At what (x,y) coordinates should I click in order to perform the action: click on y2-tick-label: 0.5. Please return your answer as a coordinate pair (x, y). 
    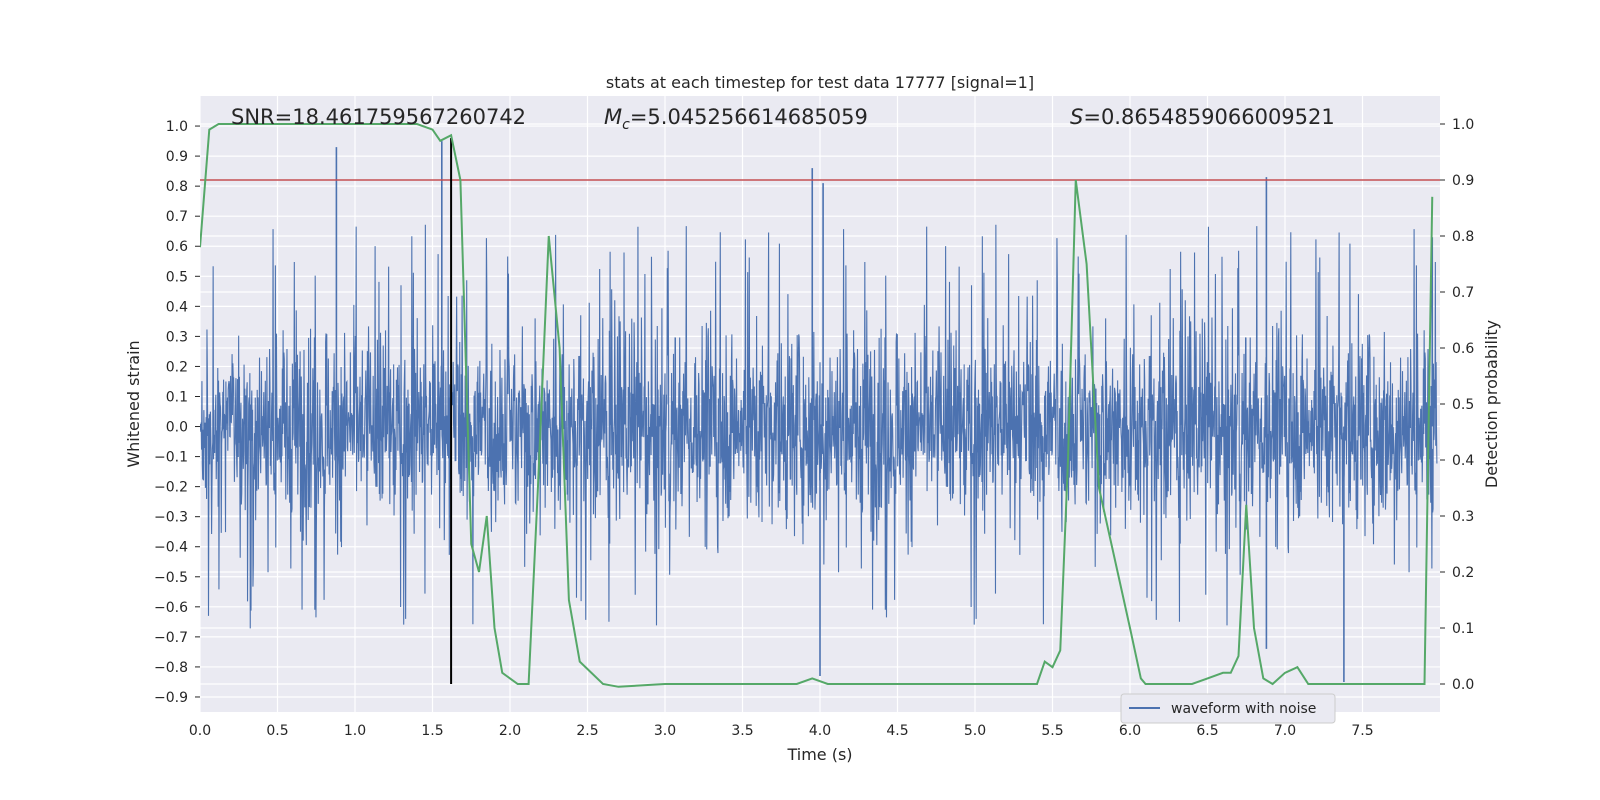
    Looking at the image, I should click on (1463, 405).